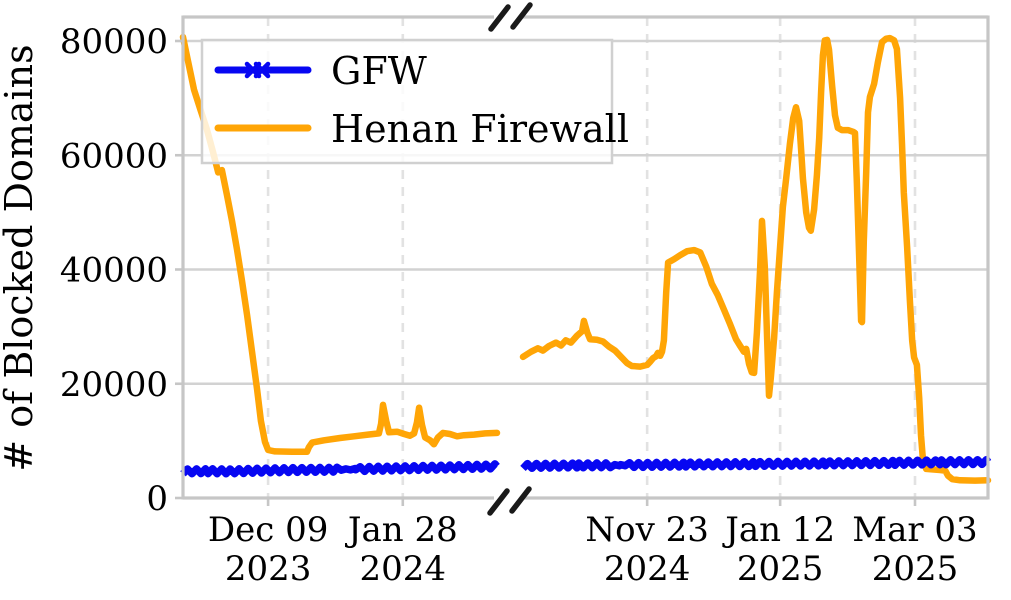  I want to click on legend-box, so click(407, 101).